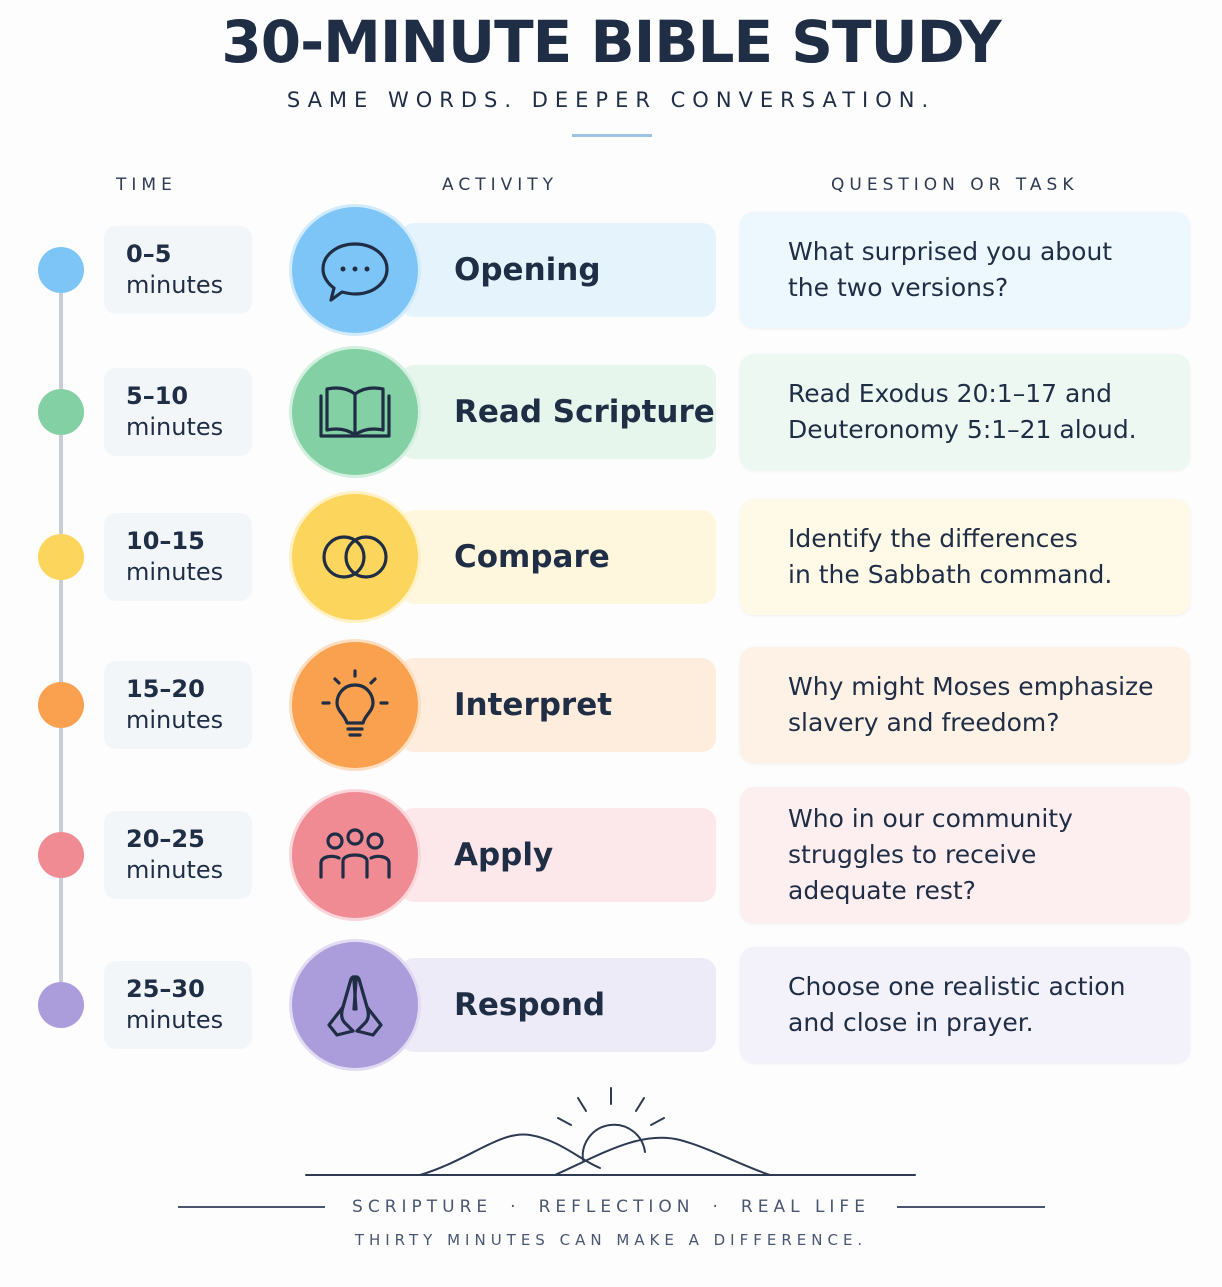  Describe the element at coordinates (558, 412) in the screenshot. I see `activity-pill: Read Scripture` at that location.